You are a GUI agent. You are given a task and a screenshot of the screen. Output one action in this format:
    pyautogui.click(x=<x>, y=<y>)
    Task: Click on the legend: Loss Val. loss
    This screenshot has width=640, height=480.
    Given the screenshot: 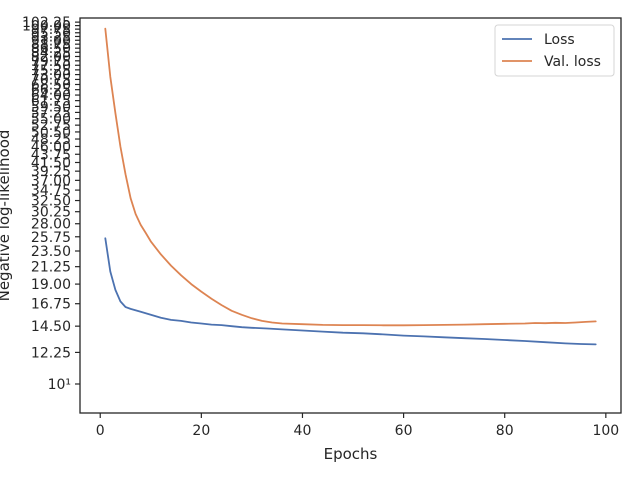 What is the action you would take?
    pyautogui.click(x=554, y=50)
    